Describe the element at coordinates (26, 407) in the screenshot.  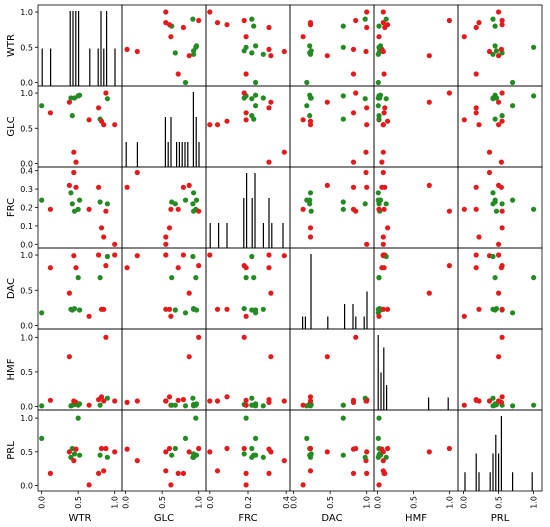
I see `y-tick-label: 0.0` at that location.